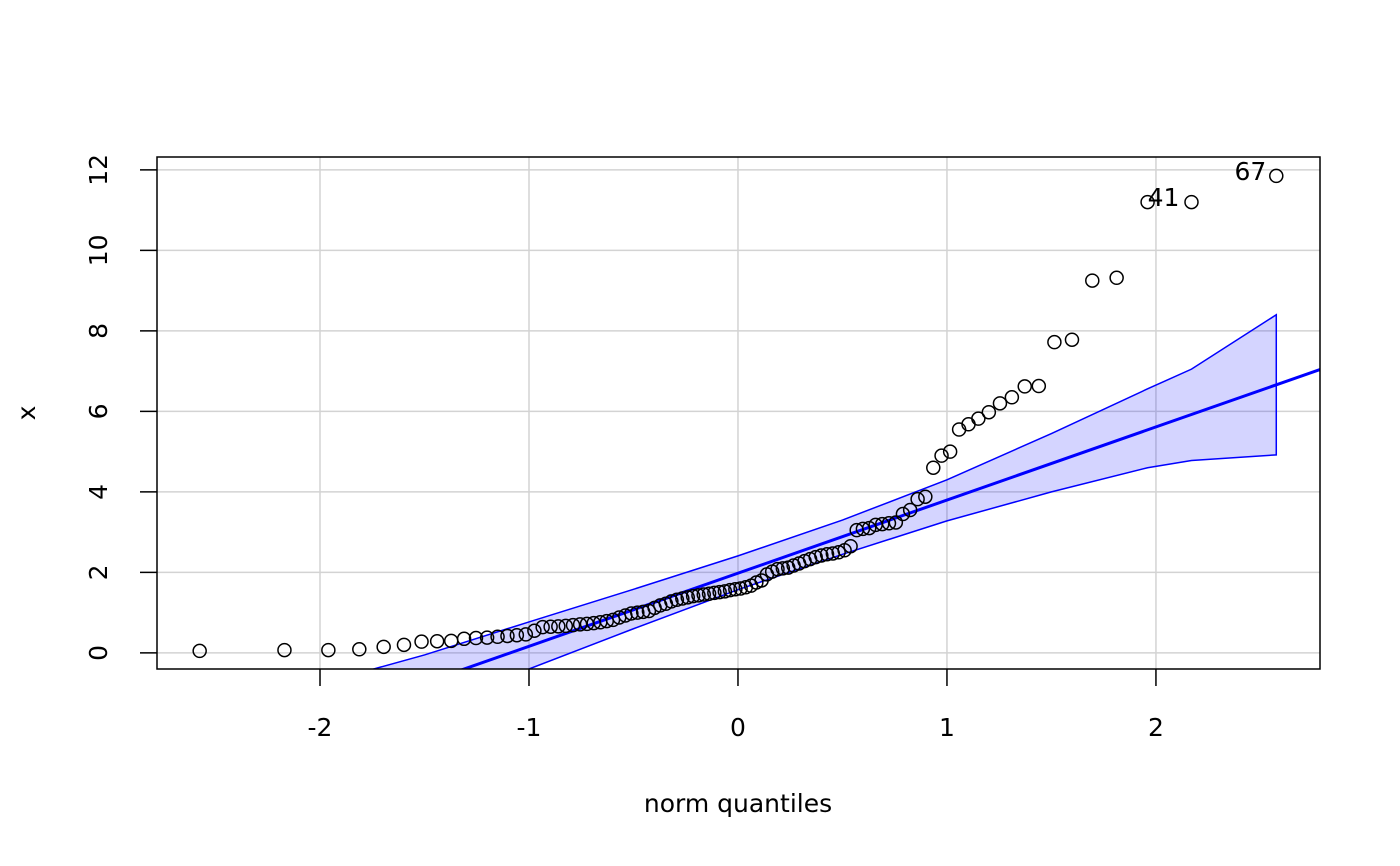 The height and width of the screenshot is (866, 1400). I want to click on x-tick-label: 1, so click(947, 727).